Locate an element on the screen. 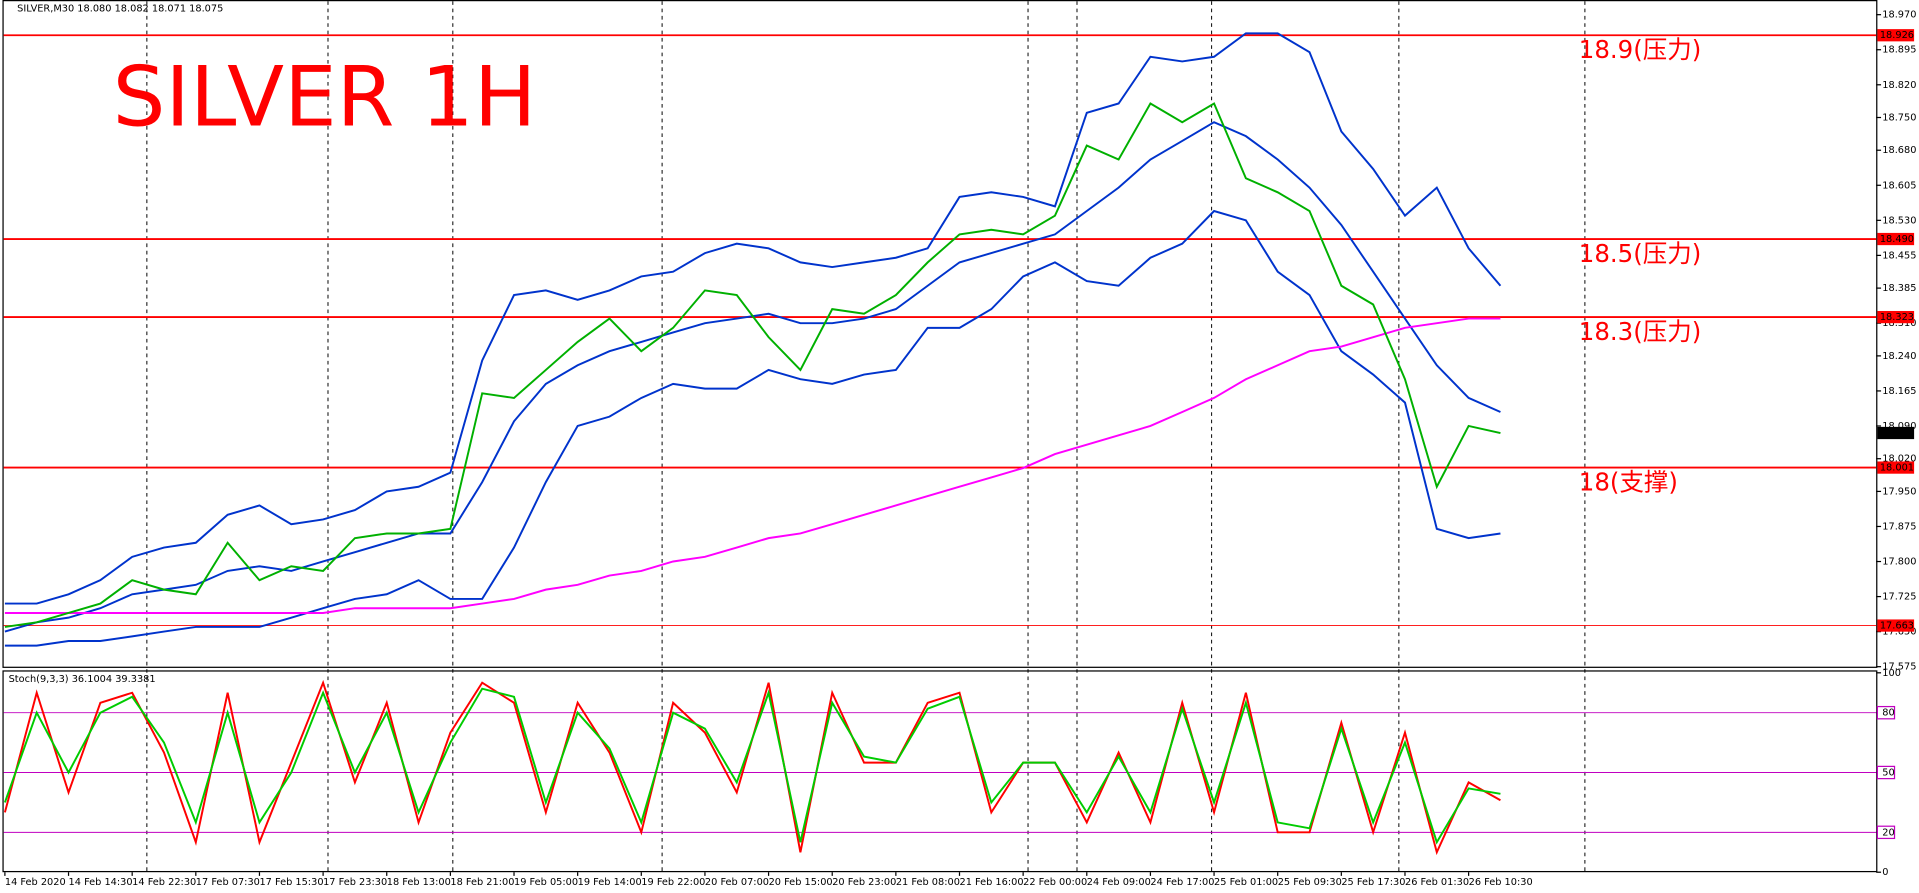 The height and width of the screenshot is (893, 1919). level-tag-label: 18.323 is located at coordinates (1897, 317).